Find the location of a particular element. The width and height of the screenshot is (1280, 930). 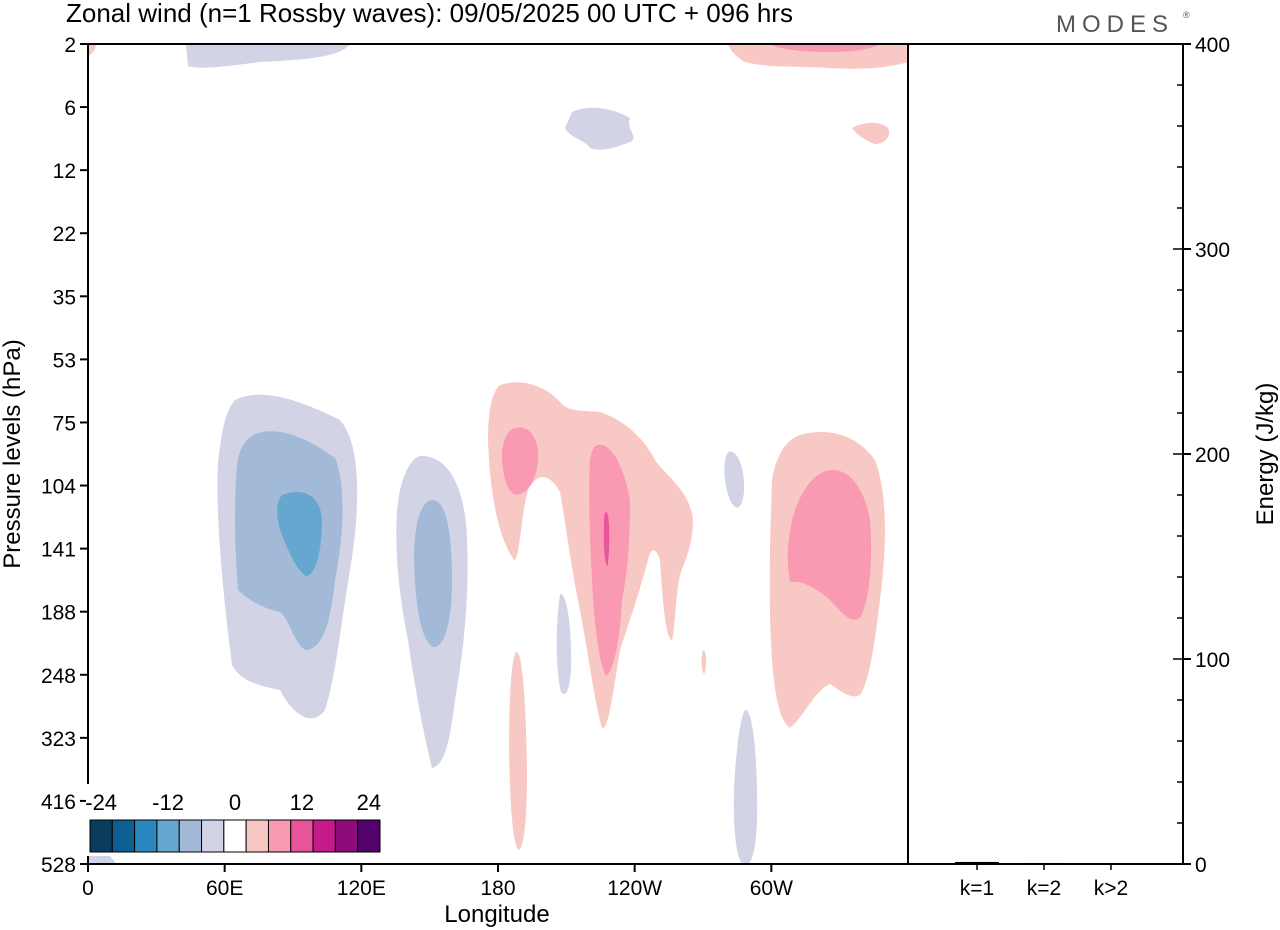

bar-category-label: k=2 is located at coordinates (1044, 888).